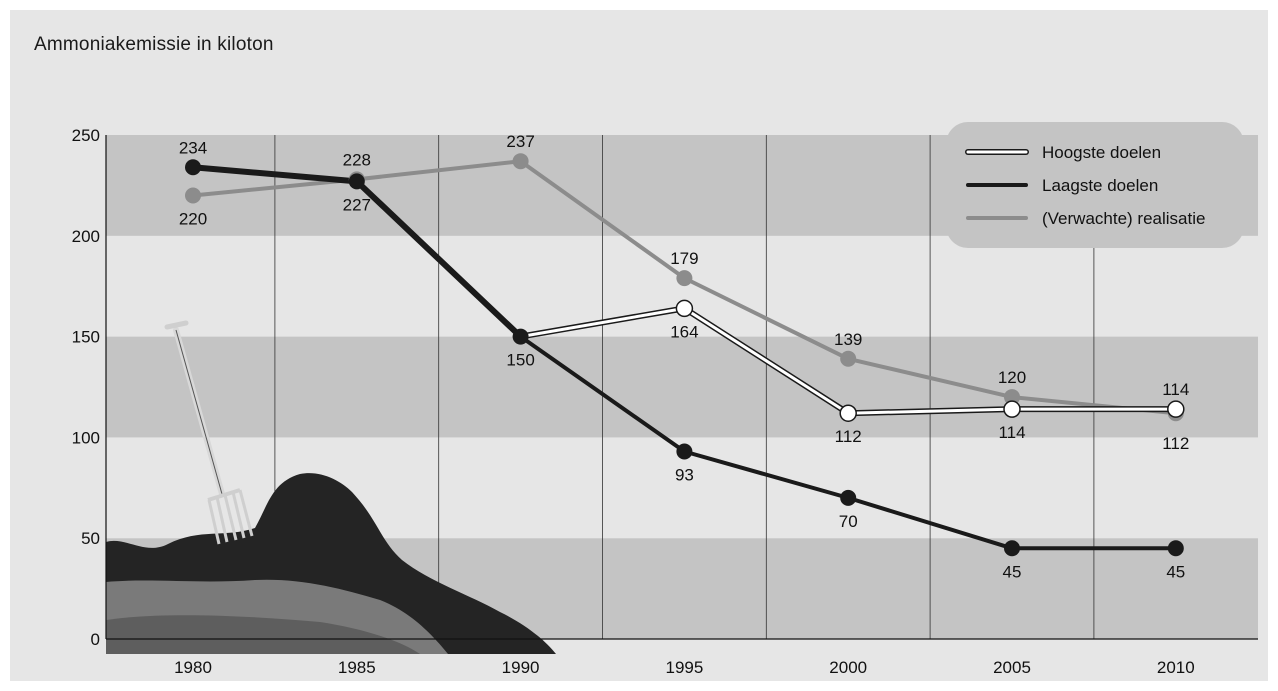  I want to click on x-tick-label: 1990, so click(521, 667).